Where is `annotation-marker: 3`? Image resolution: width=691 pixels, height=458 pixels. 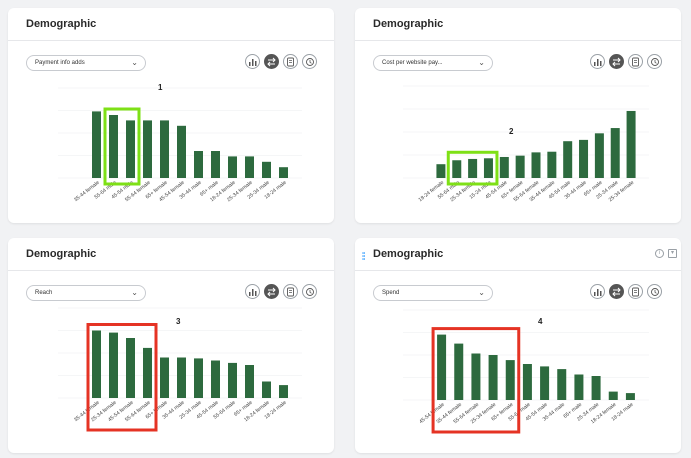
annotation-marker: 3 is located at coordinates (178, 321).